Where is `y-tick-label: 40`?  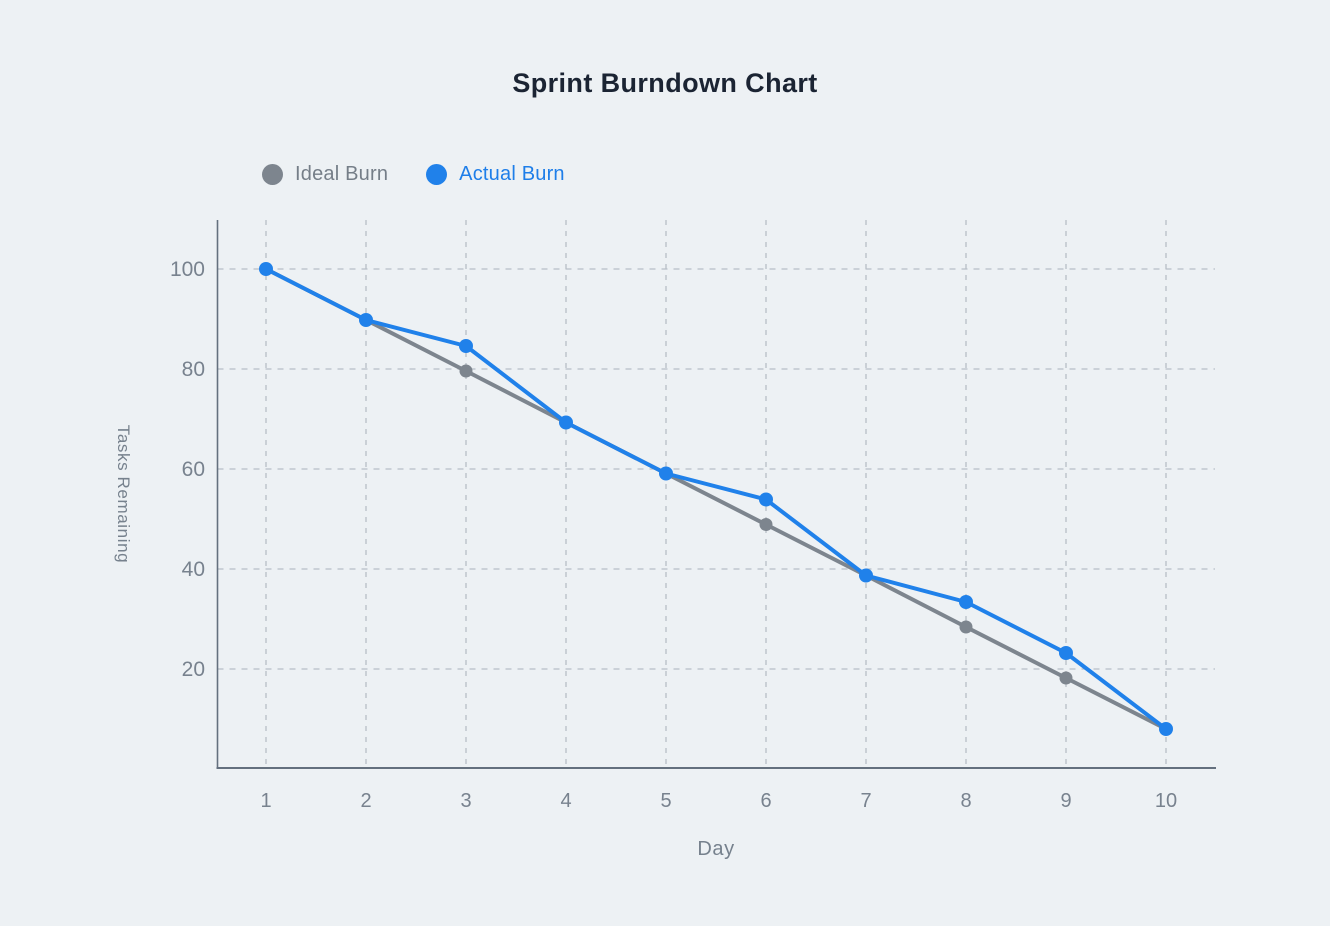
y-tick-label: 40 is located at coordinates (193, 569).